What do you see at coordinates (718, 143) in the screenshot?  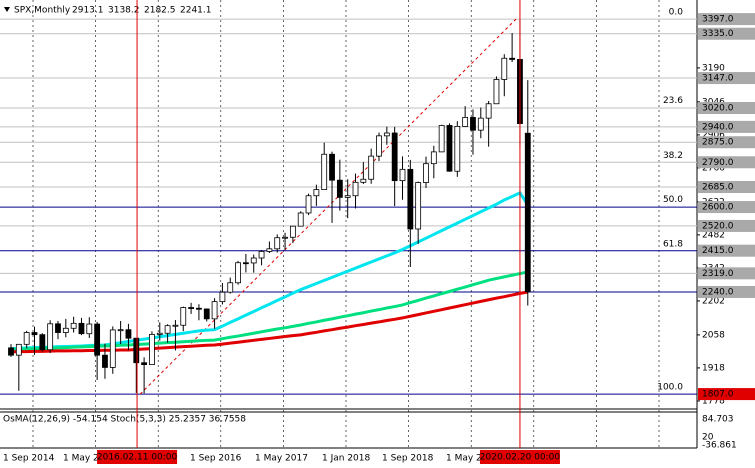 I see `level-label: 2875.0` at bounding box center [718, 143].